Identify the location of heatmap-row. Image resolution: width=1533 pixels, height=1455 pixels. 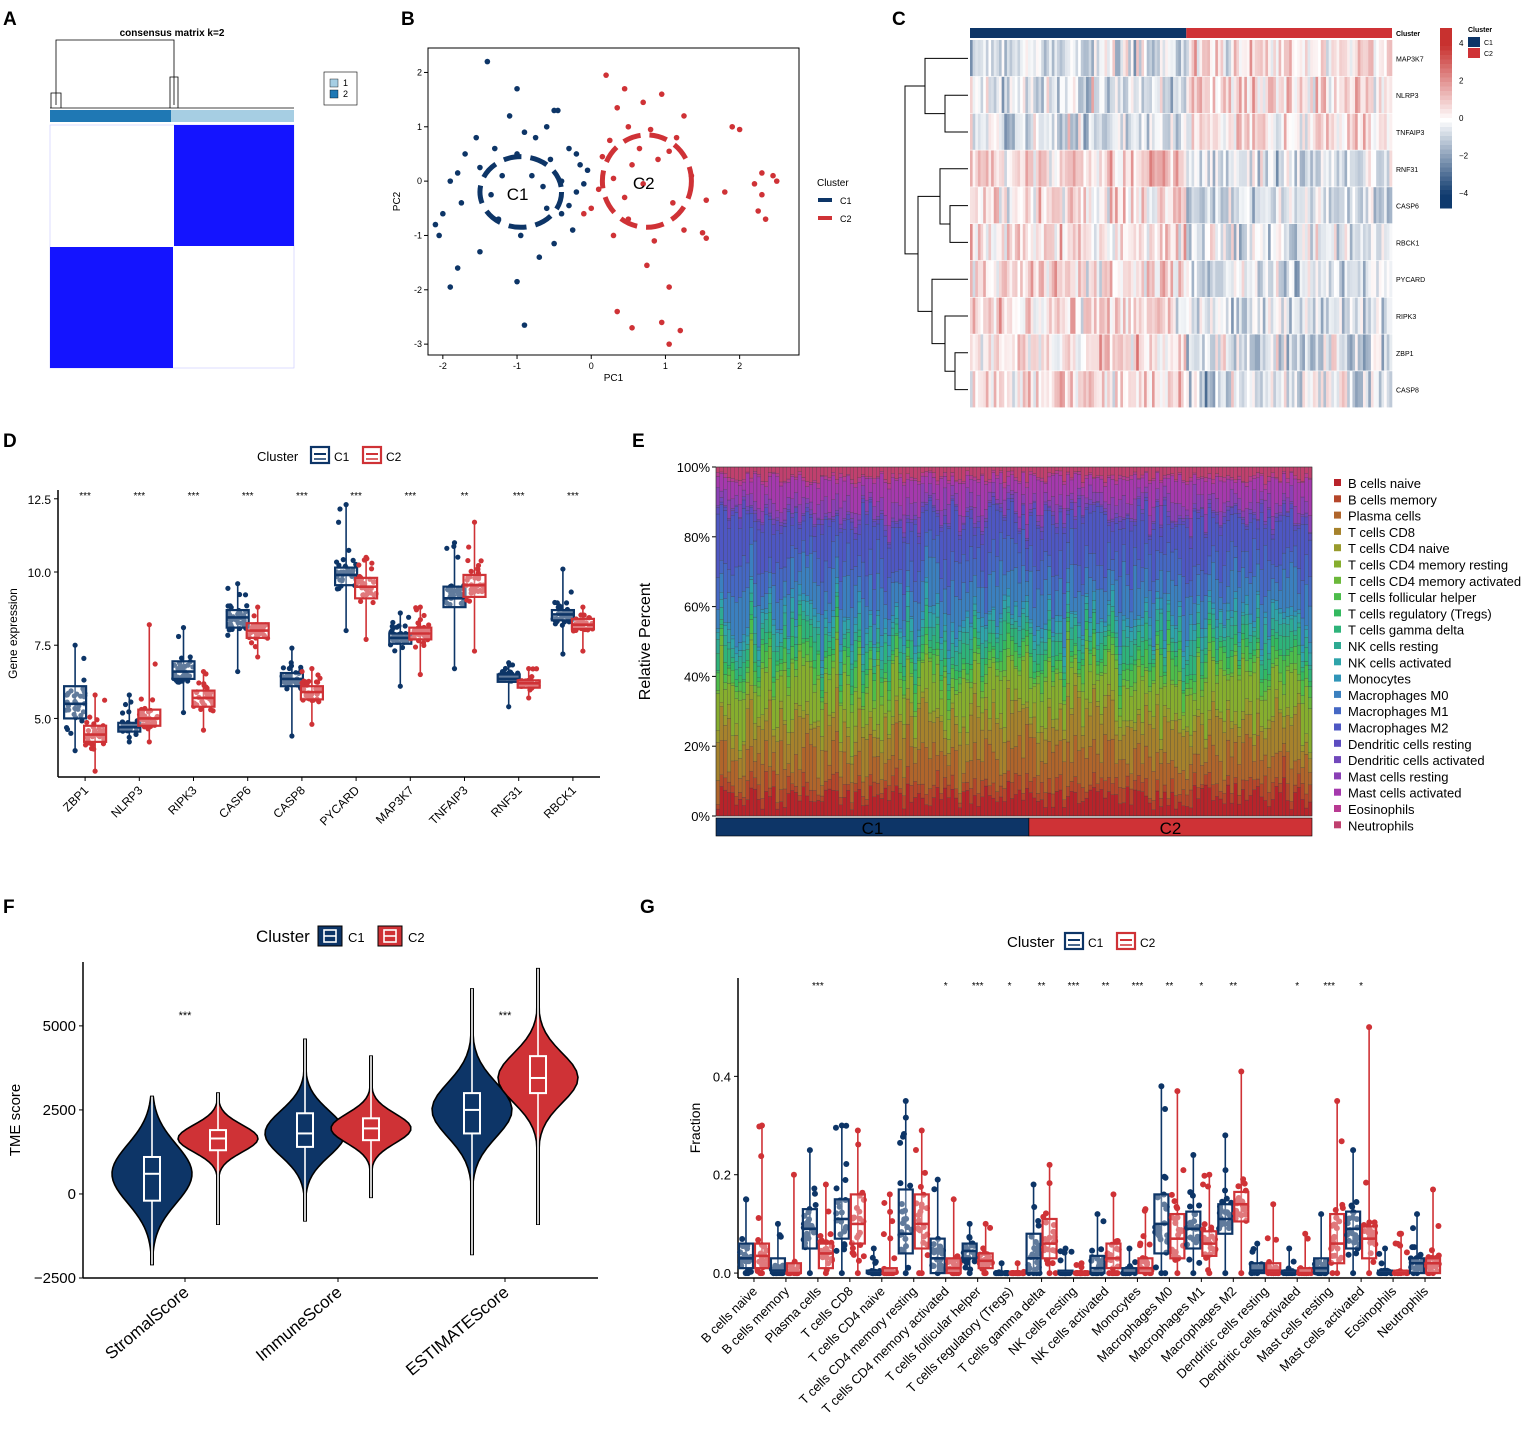
(1181, 242).